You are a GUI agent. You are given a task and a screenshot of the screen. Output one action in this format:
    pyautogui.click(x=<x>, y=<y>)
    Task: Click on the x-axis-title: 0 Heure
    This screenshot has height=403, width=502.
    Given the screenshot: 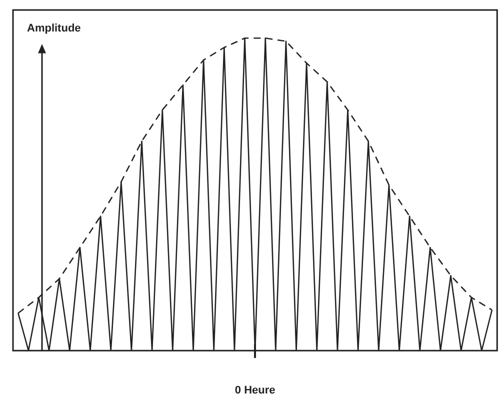 What is the action you would take?
    pyautogui.click(x=255, y=390)
    